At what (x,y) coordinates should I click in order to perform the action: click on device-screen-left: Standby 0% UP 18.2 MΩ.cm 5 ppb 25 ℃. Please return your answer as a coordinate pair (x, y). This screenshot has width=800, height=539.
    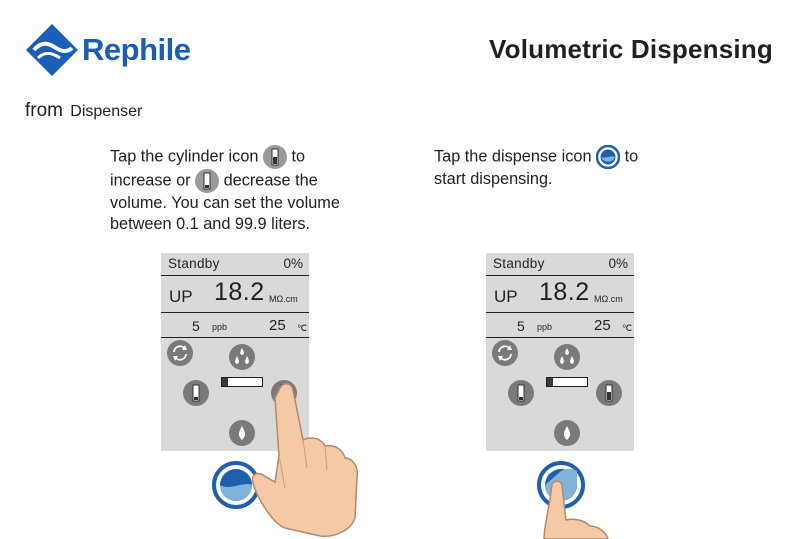
    Looking at the image, I should click on (235, 352).